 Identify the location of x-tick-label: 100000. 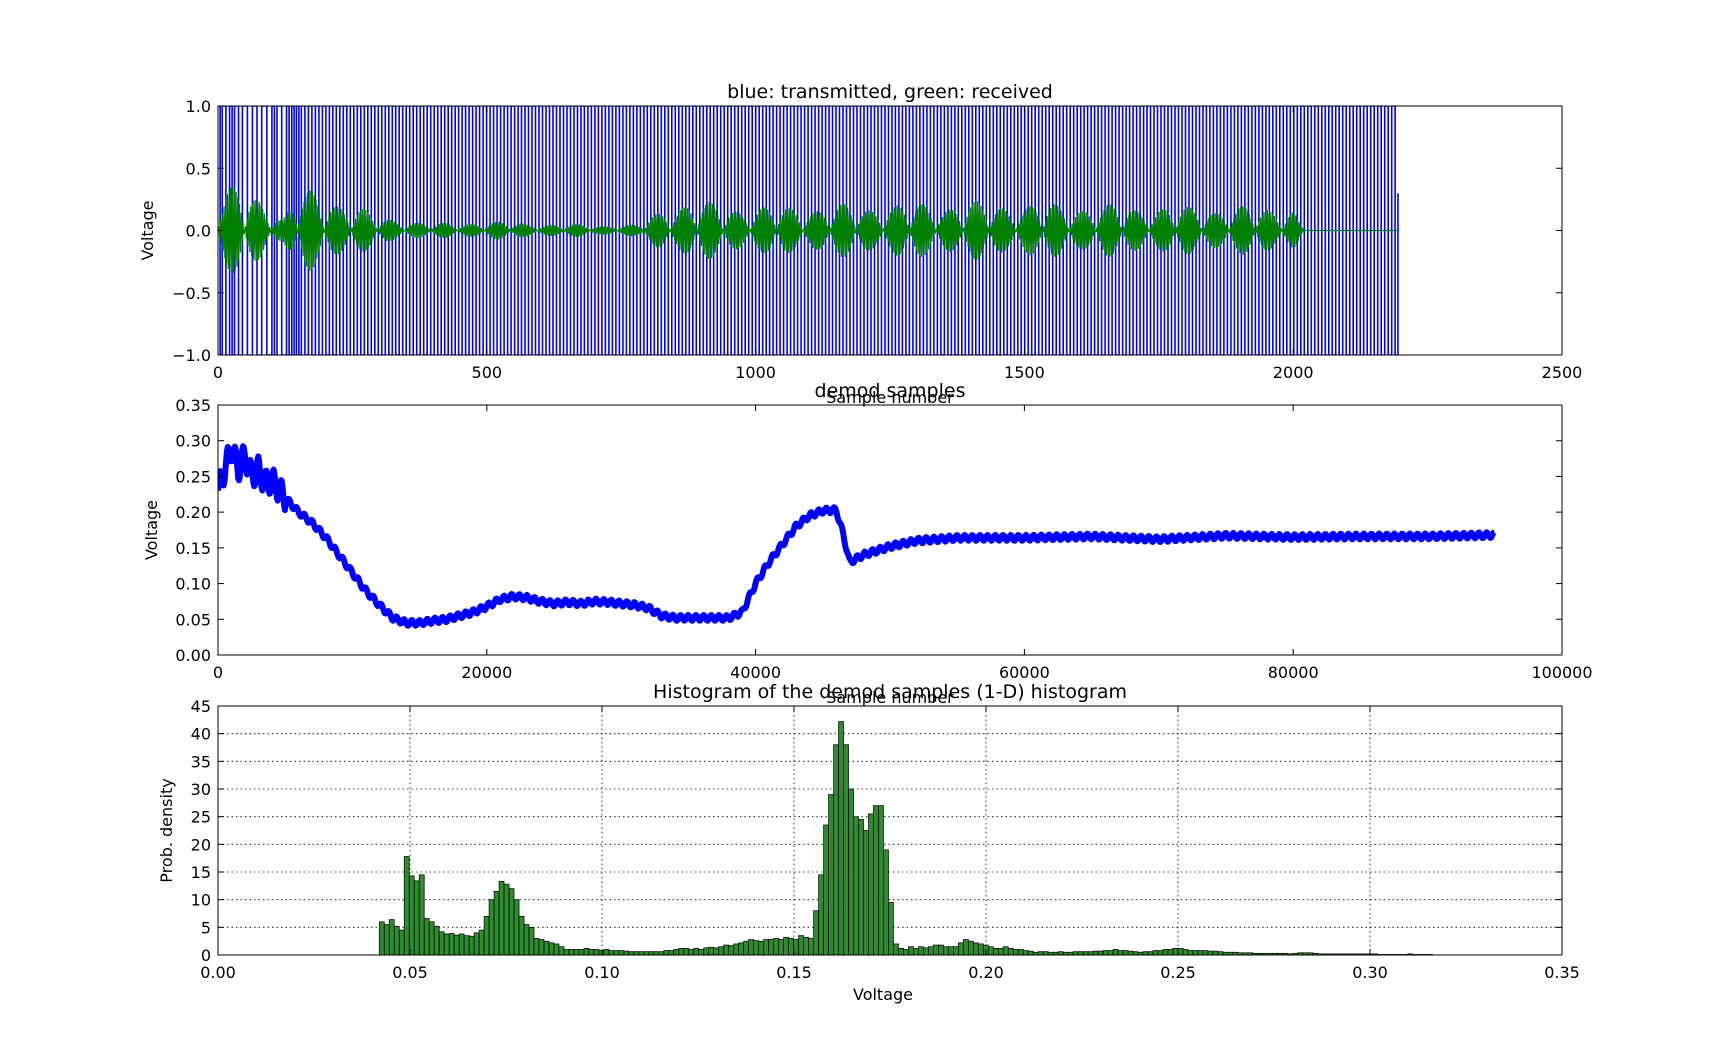
(1561, 672).